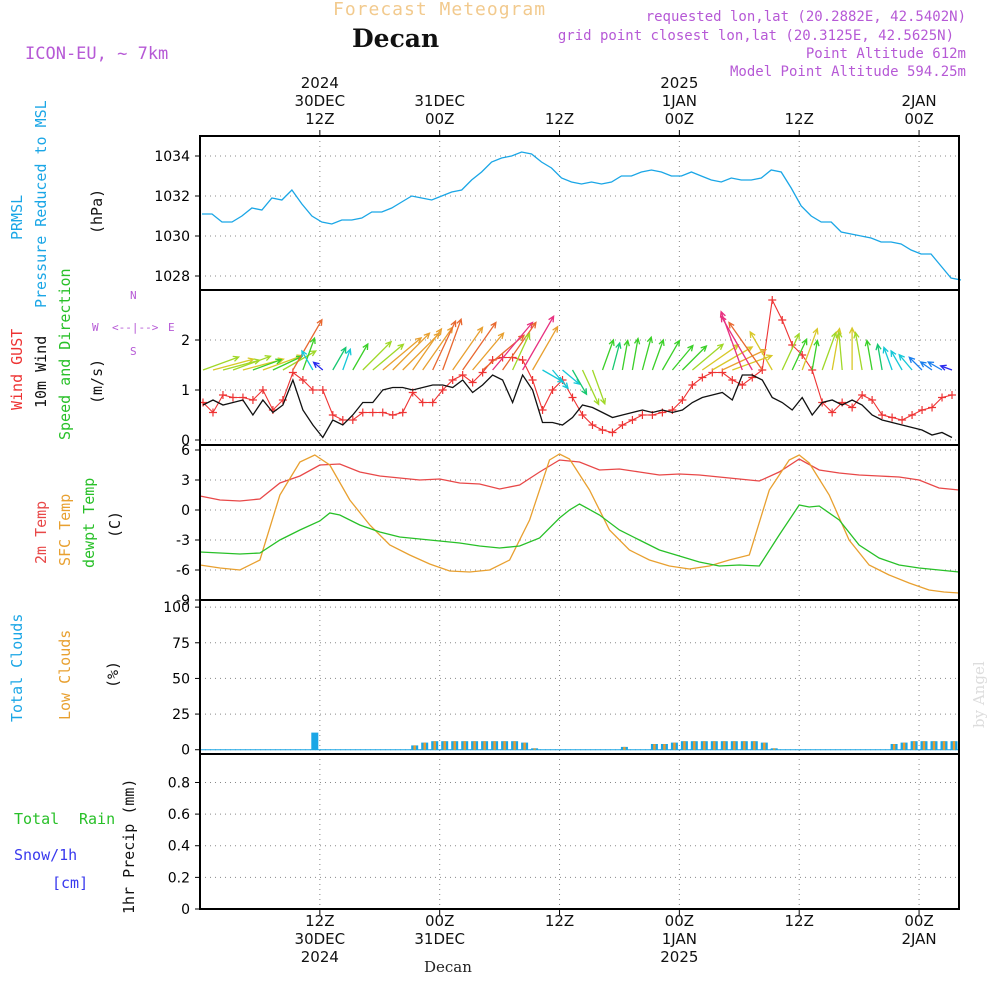  Describe the element at coordinates (17, 667) in the screenshot. I see `label-total-clouds: Total Clouds` at that location.